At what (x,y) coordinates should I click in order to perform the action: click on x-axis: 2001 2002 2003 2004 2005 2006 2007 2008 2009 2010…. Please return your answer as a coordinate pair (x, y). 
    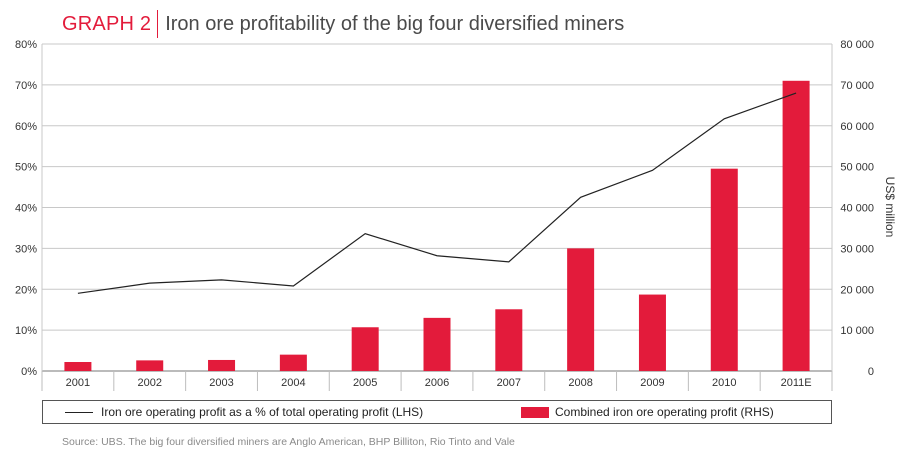
    Looking at the image, I should click on (437, 381).